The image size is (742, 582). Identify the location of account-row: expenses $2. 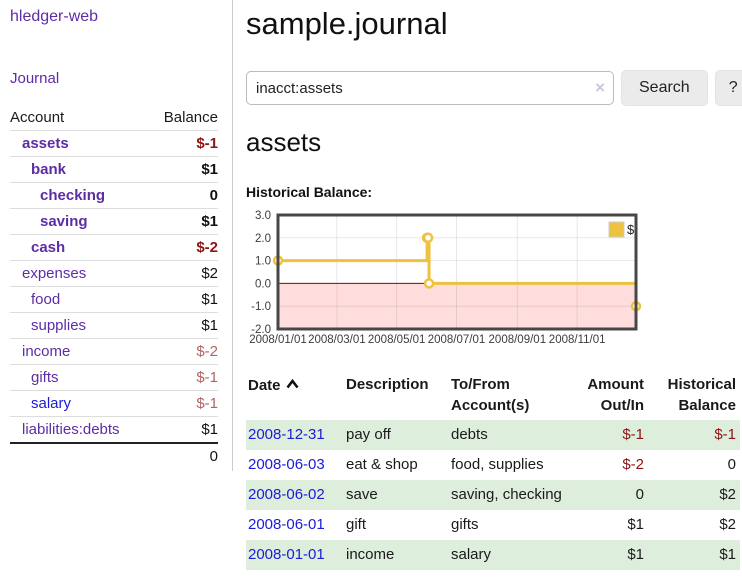
(114, 273).